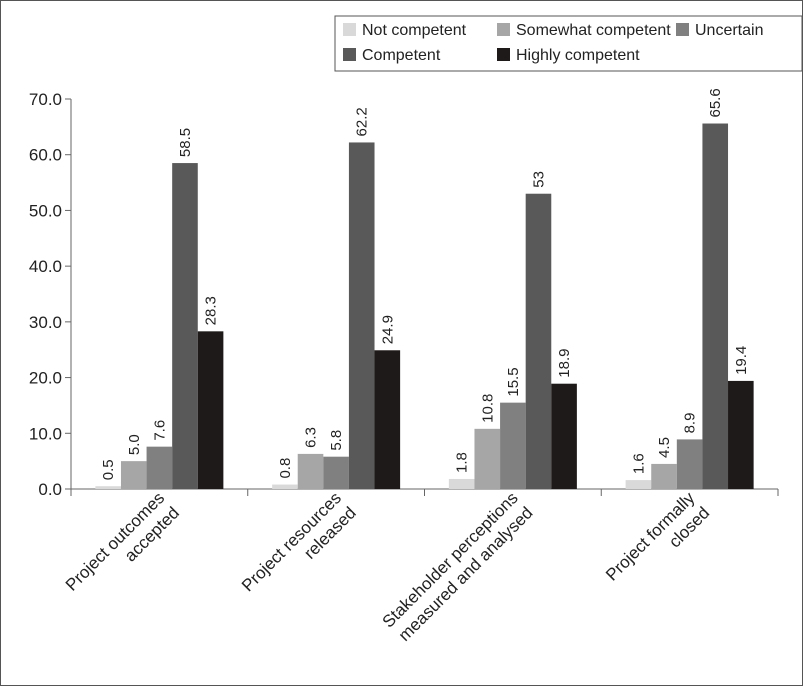 This screenshot has height=688, width=805. What do you see at coordinates (513, 381) in the screenshot?
I see `data-label: 15.5` at bounding box center [513, 381].